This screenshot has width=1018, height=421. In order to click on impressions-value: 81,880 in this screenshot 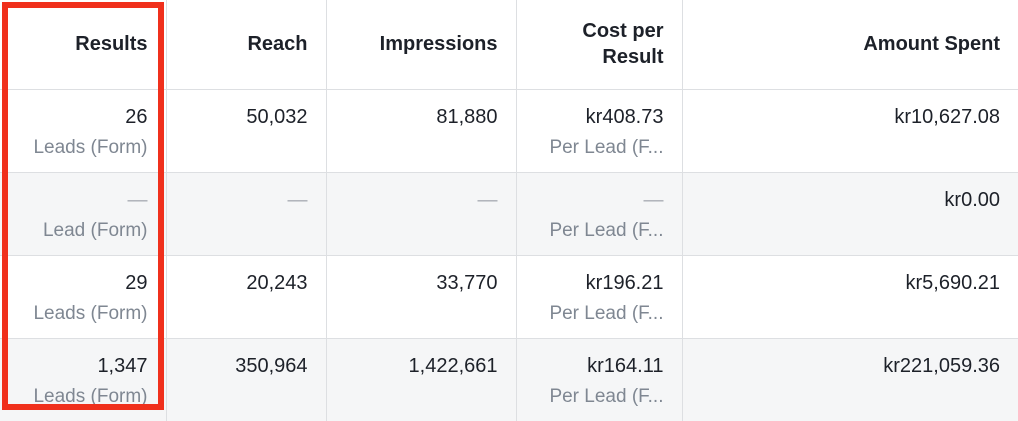, I will do `click(467, 116)`.